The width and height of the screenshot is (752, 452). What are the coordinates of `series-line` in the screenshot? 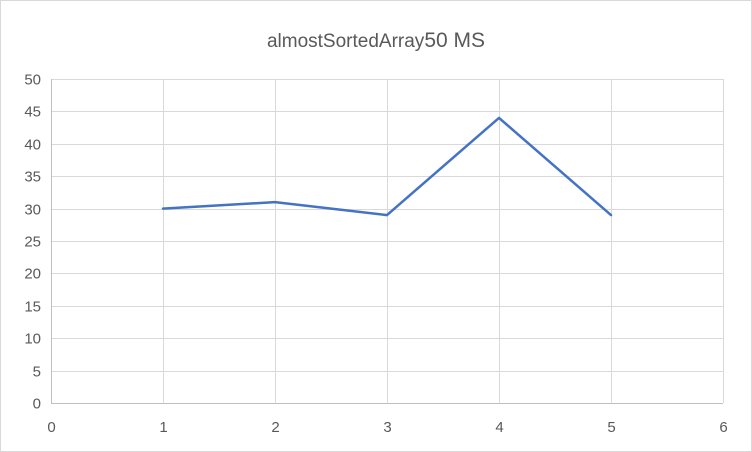 It's located at (387, 166).